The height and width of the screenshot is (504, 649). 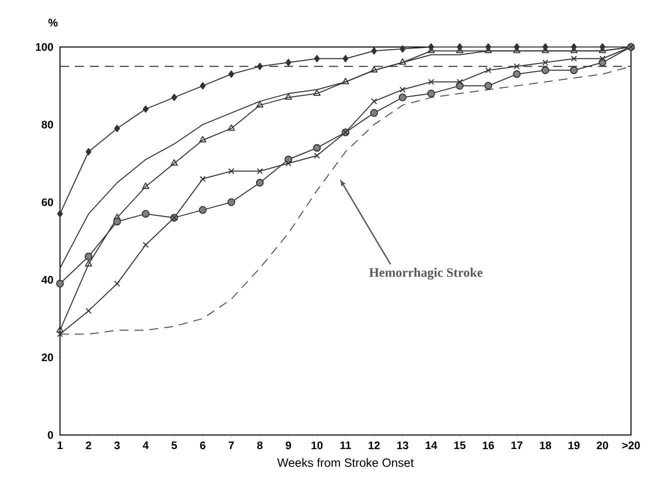 What do you see at coordinates (48, 124) in the screenshot?
I see `y-tick-label: 80` at bounding box center [48, 124].